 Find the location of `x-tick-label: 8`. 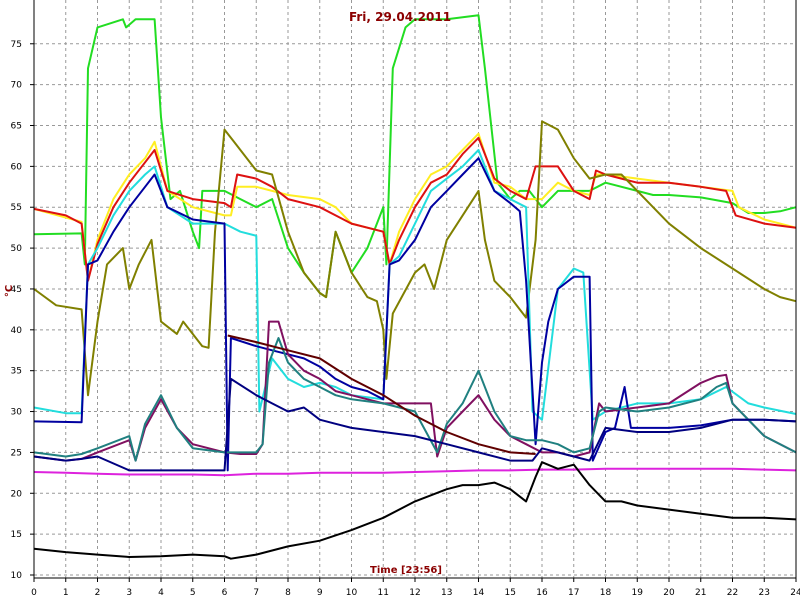

x-tick-label: 8 is located at coordinates (288, 593).